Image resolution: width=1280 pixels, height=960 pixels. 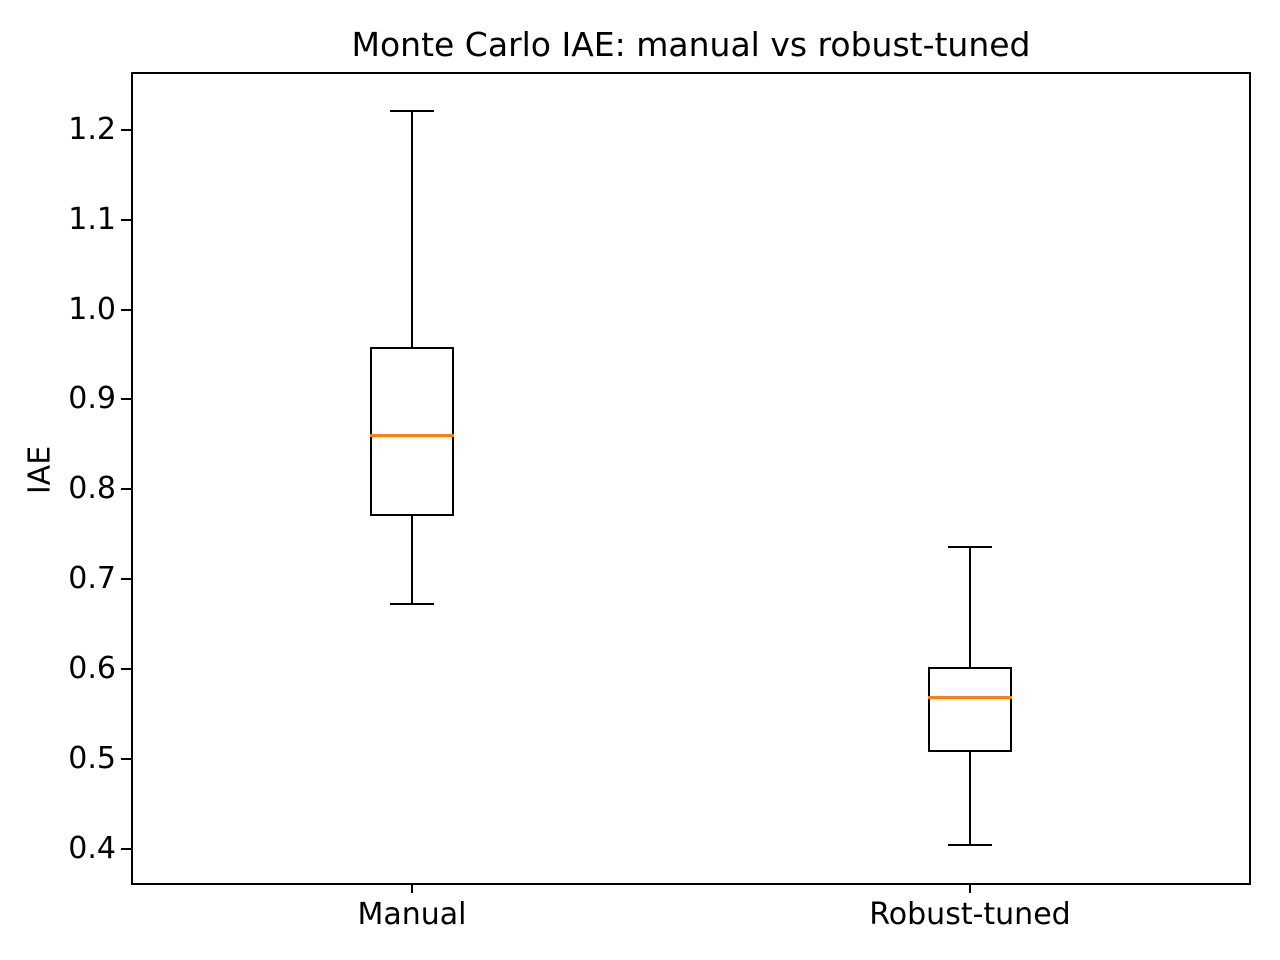 I want to click on y-tick-label: 0.5, so click(x=92, y=758).